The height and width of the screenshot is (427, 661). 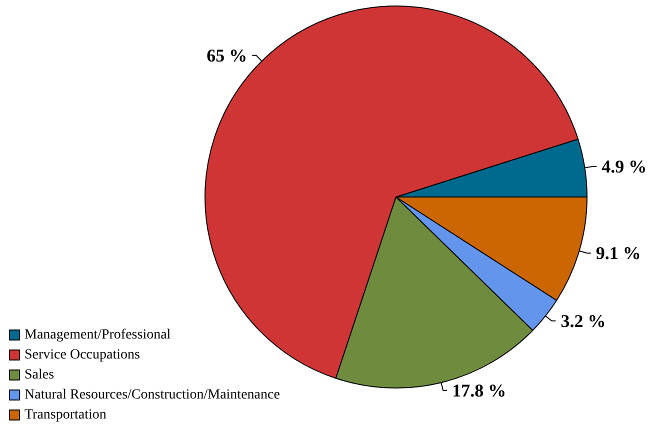 I want to click on data-label: 4.9 %, so click(x=624, y=166).